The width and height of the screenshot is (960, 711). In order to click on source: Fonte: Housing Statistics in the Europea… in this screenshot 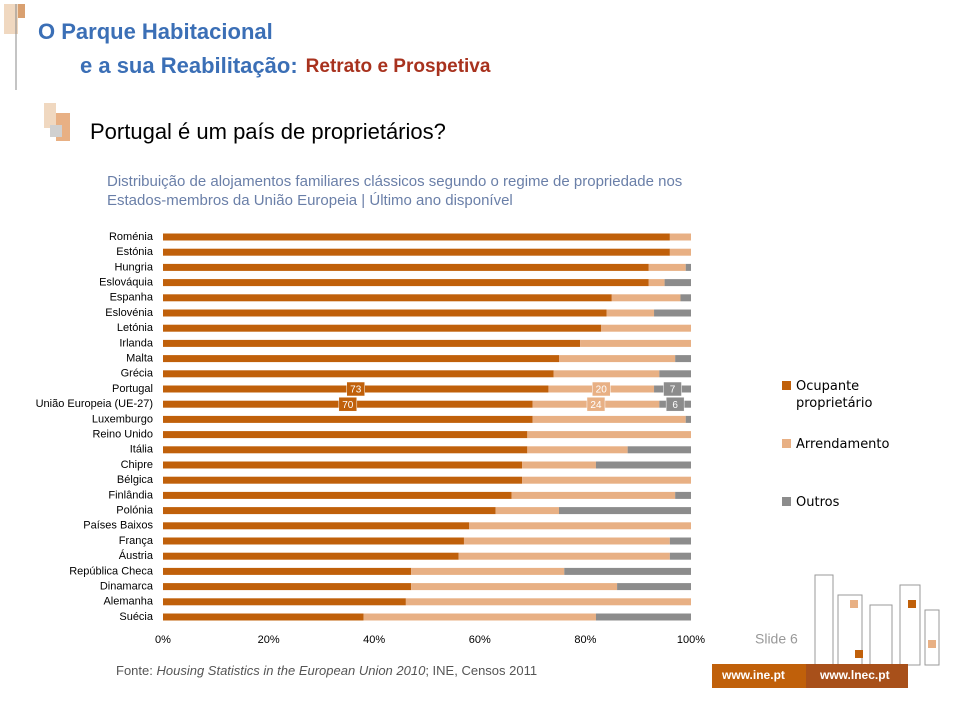, I will do `click(326, 670)`.